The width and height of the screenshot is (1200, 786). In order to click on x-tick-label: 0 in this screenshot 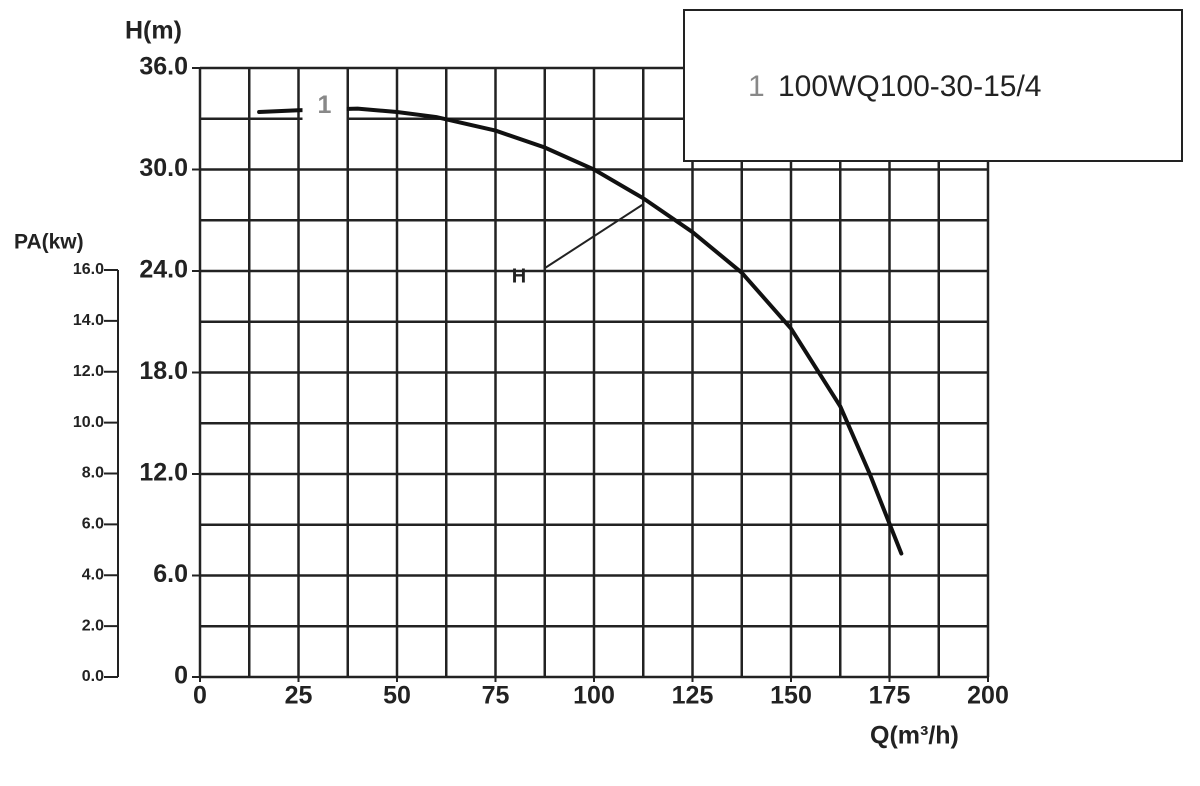, I will do `click(200, 696)`.